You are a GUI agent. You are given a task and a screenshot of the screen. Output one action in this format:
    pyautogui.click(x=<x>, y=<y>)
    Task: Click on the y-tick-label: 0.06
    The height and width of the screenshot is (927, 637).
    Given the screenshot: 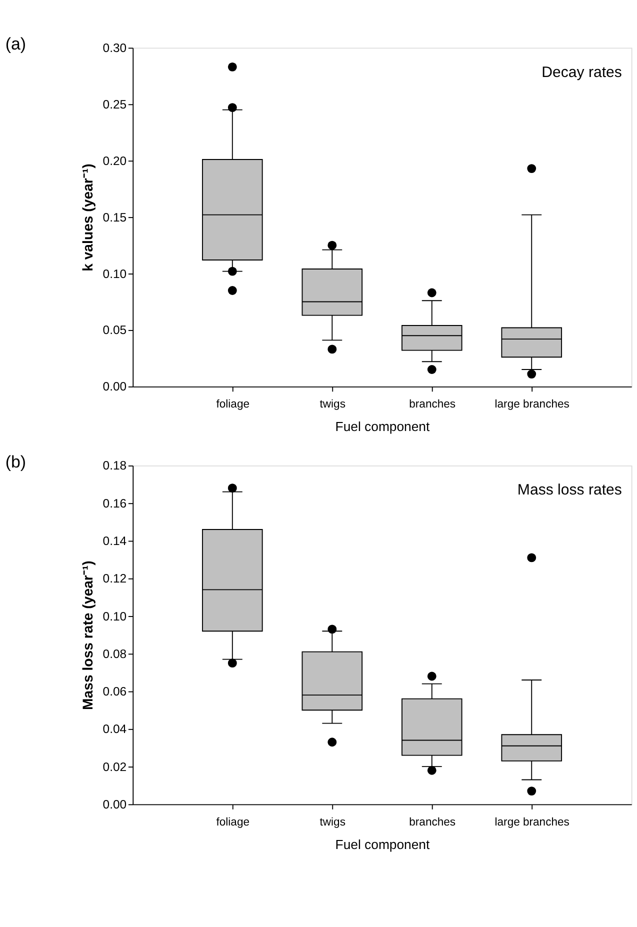 What is the action you would take?
    pyautogui.click(x=114, y=691)
    